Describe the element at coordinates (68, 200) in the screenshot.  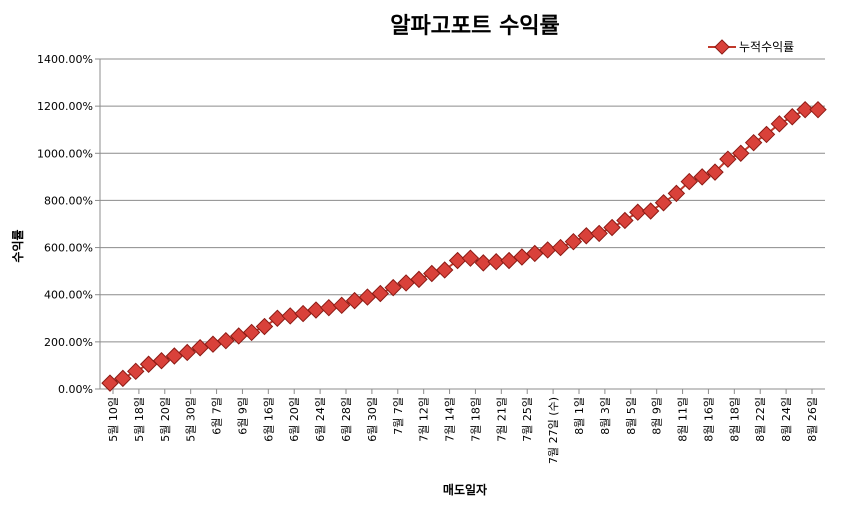
I see `y-tick-label: 800.00%` at that location.